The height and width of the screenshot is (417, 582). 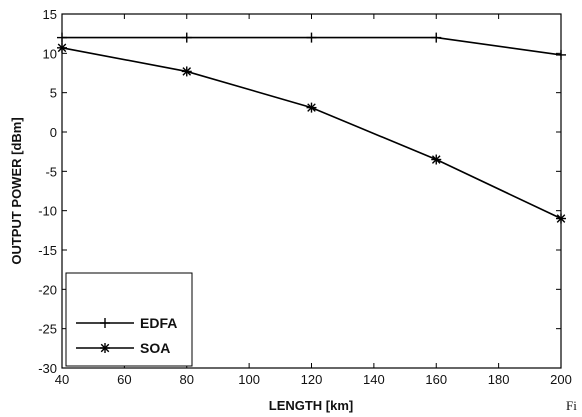 I want to click on x-tick-label: 200, so click(x=561, y=379).